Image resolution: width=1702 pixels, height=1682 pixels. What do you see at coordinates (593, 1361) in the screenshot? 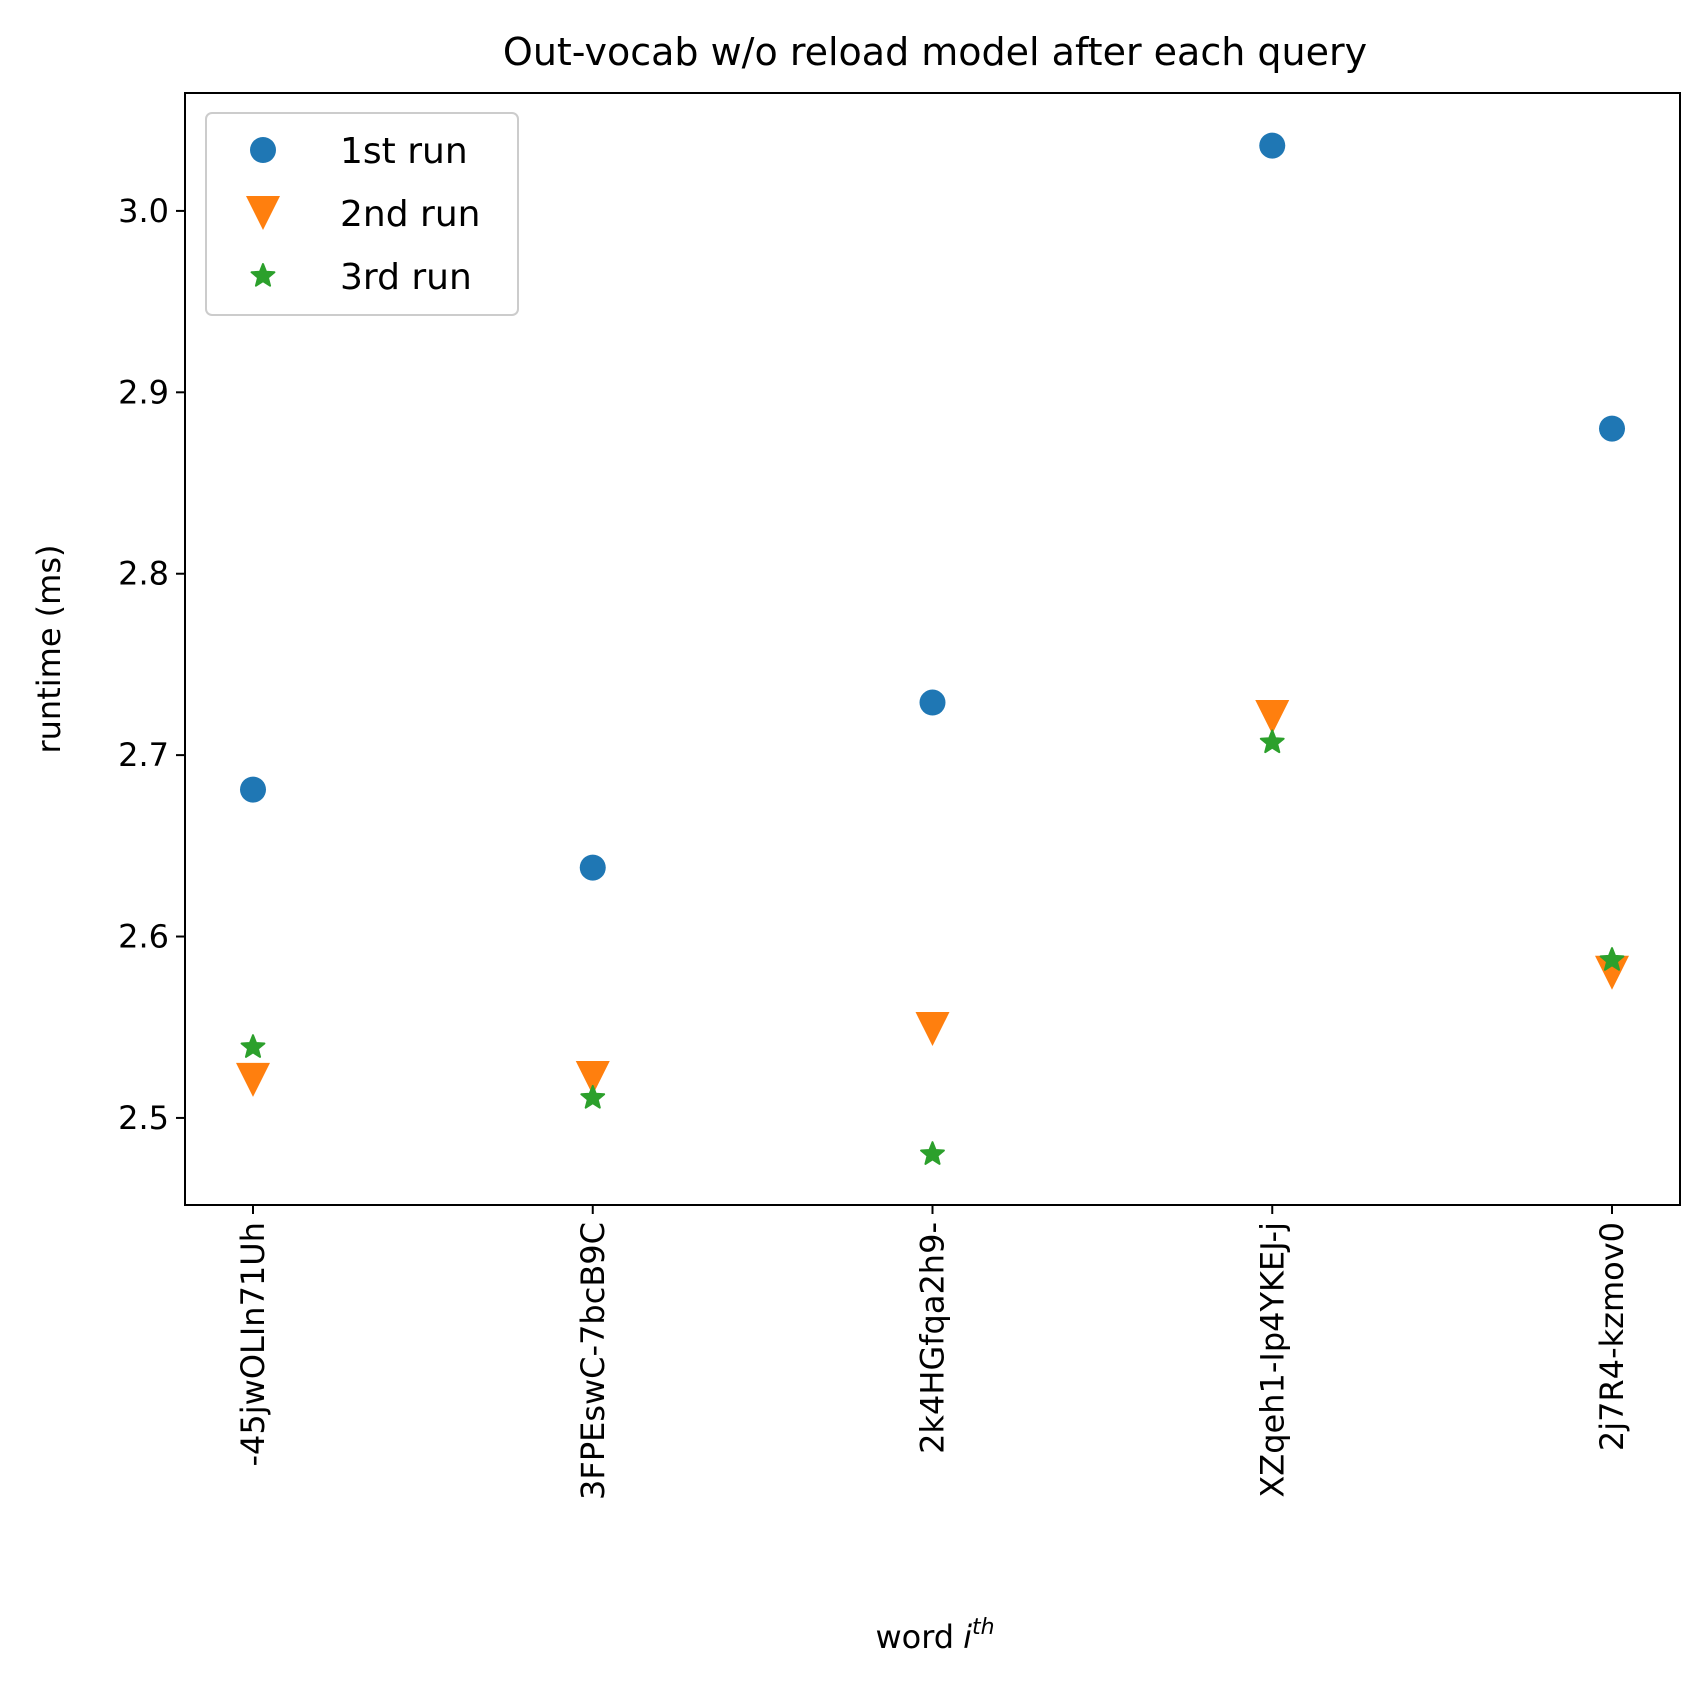
I see `x-tick-label: 3FPEswC-7bcB9C` at bounding box center [593, 1361].